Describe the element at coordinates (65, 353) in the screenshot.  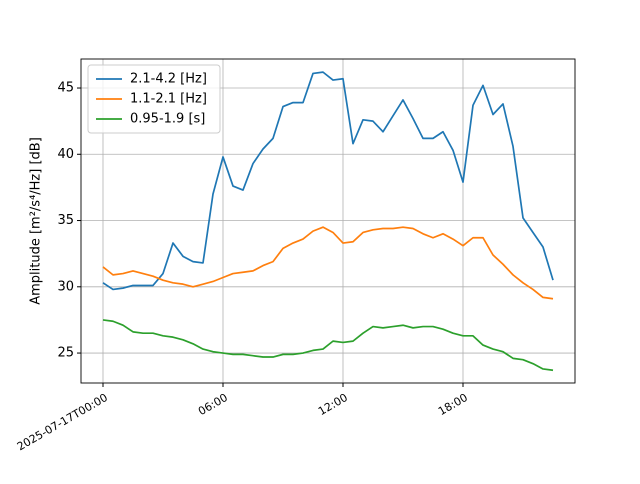
I see `y-tick-label: 25` at that location.